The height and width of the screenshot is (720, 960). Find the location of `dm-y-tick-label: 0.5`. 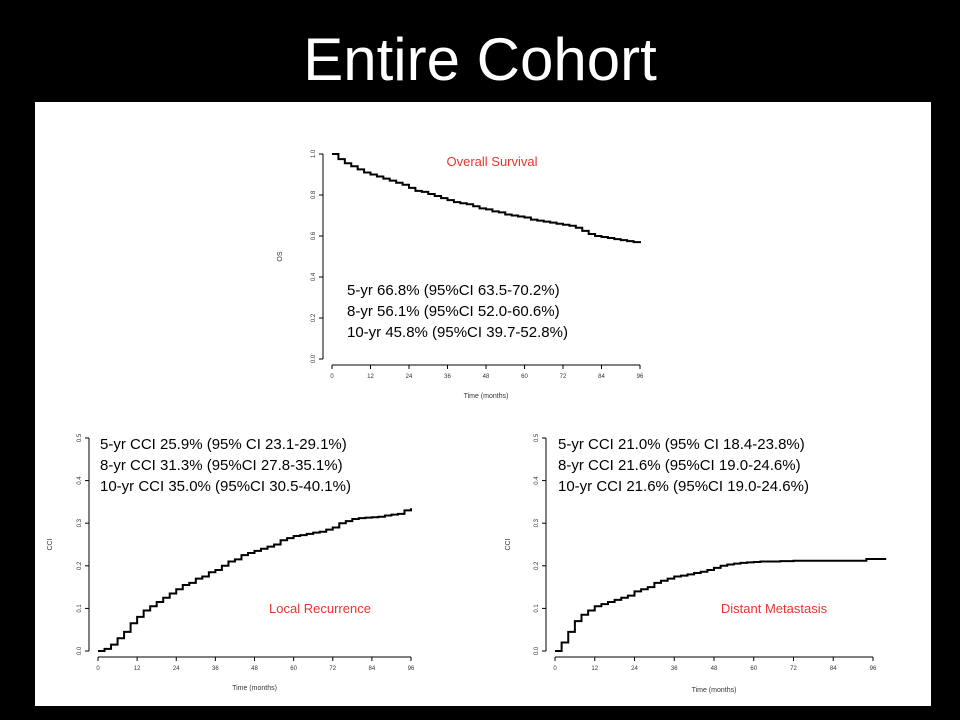

dm-y-tick-label: 0.5 is located at coordinates (537, 437).